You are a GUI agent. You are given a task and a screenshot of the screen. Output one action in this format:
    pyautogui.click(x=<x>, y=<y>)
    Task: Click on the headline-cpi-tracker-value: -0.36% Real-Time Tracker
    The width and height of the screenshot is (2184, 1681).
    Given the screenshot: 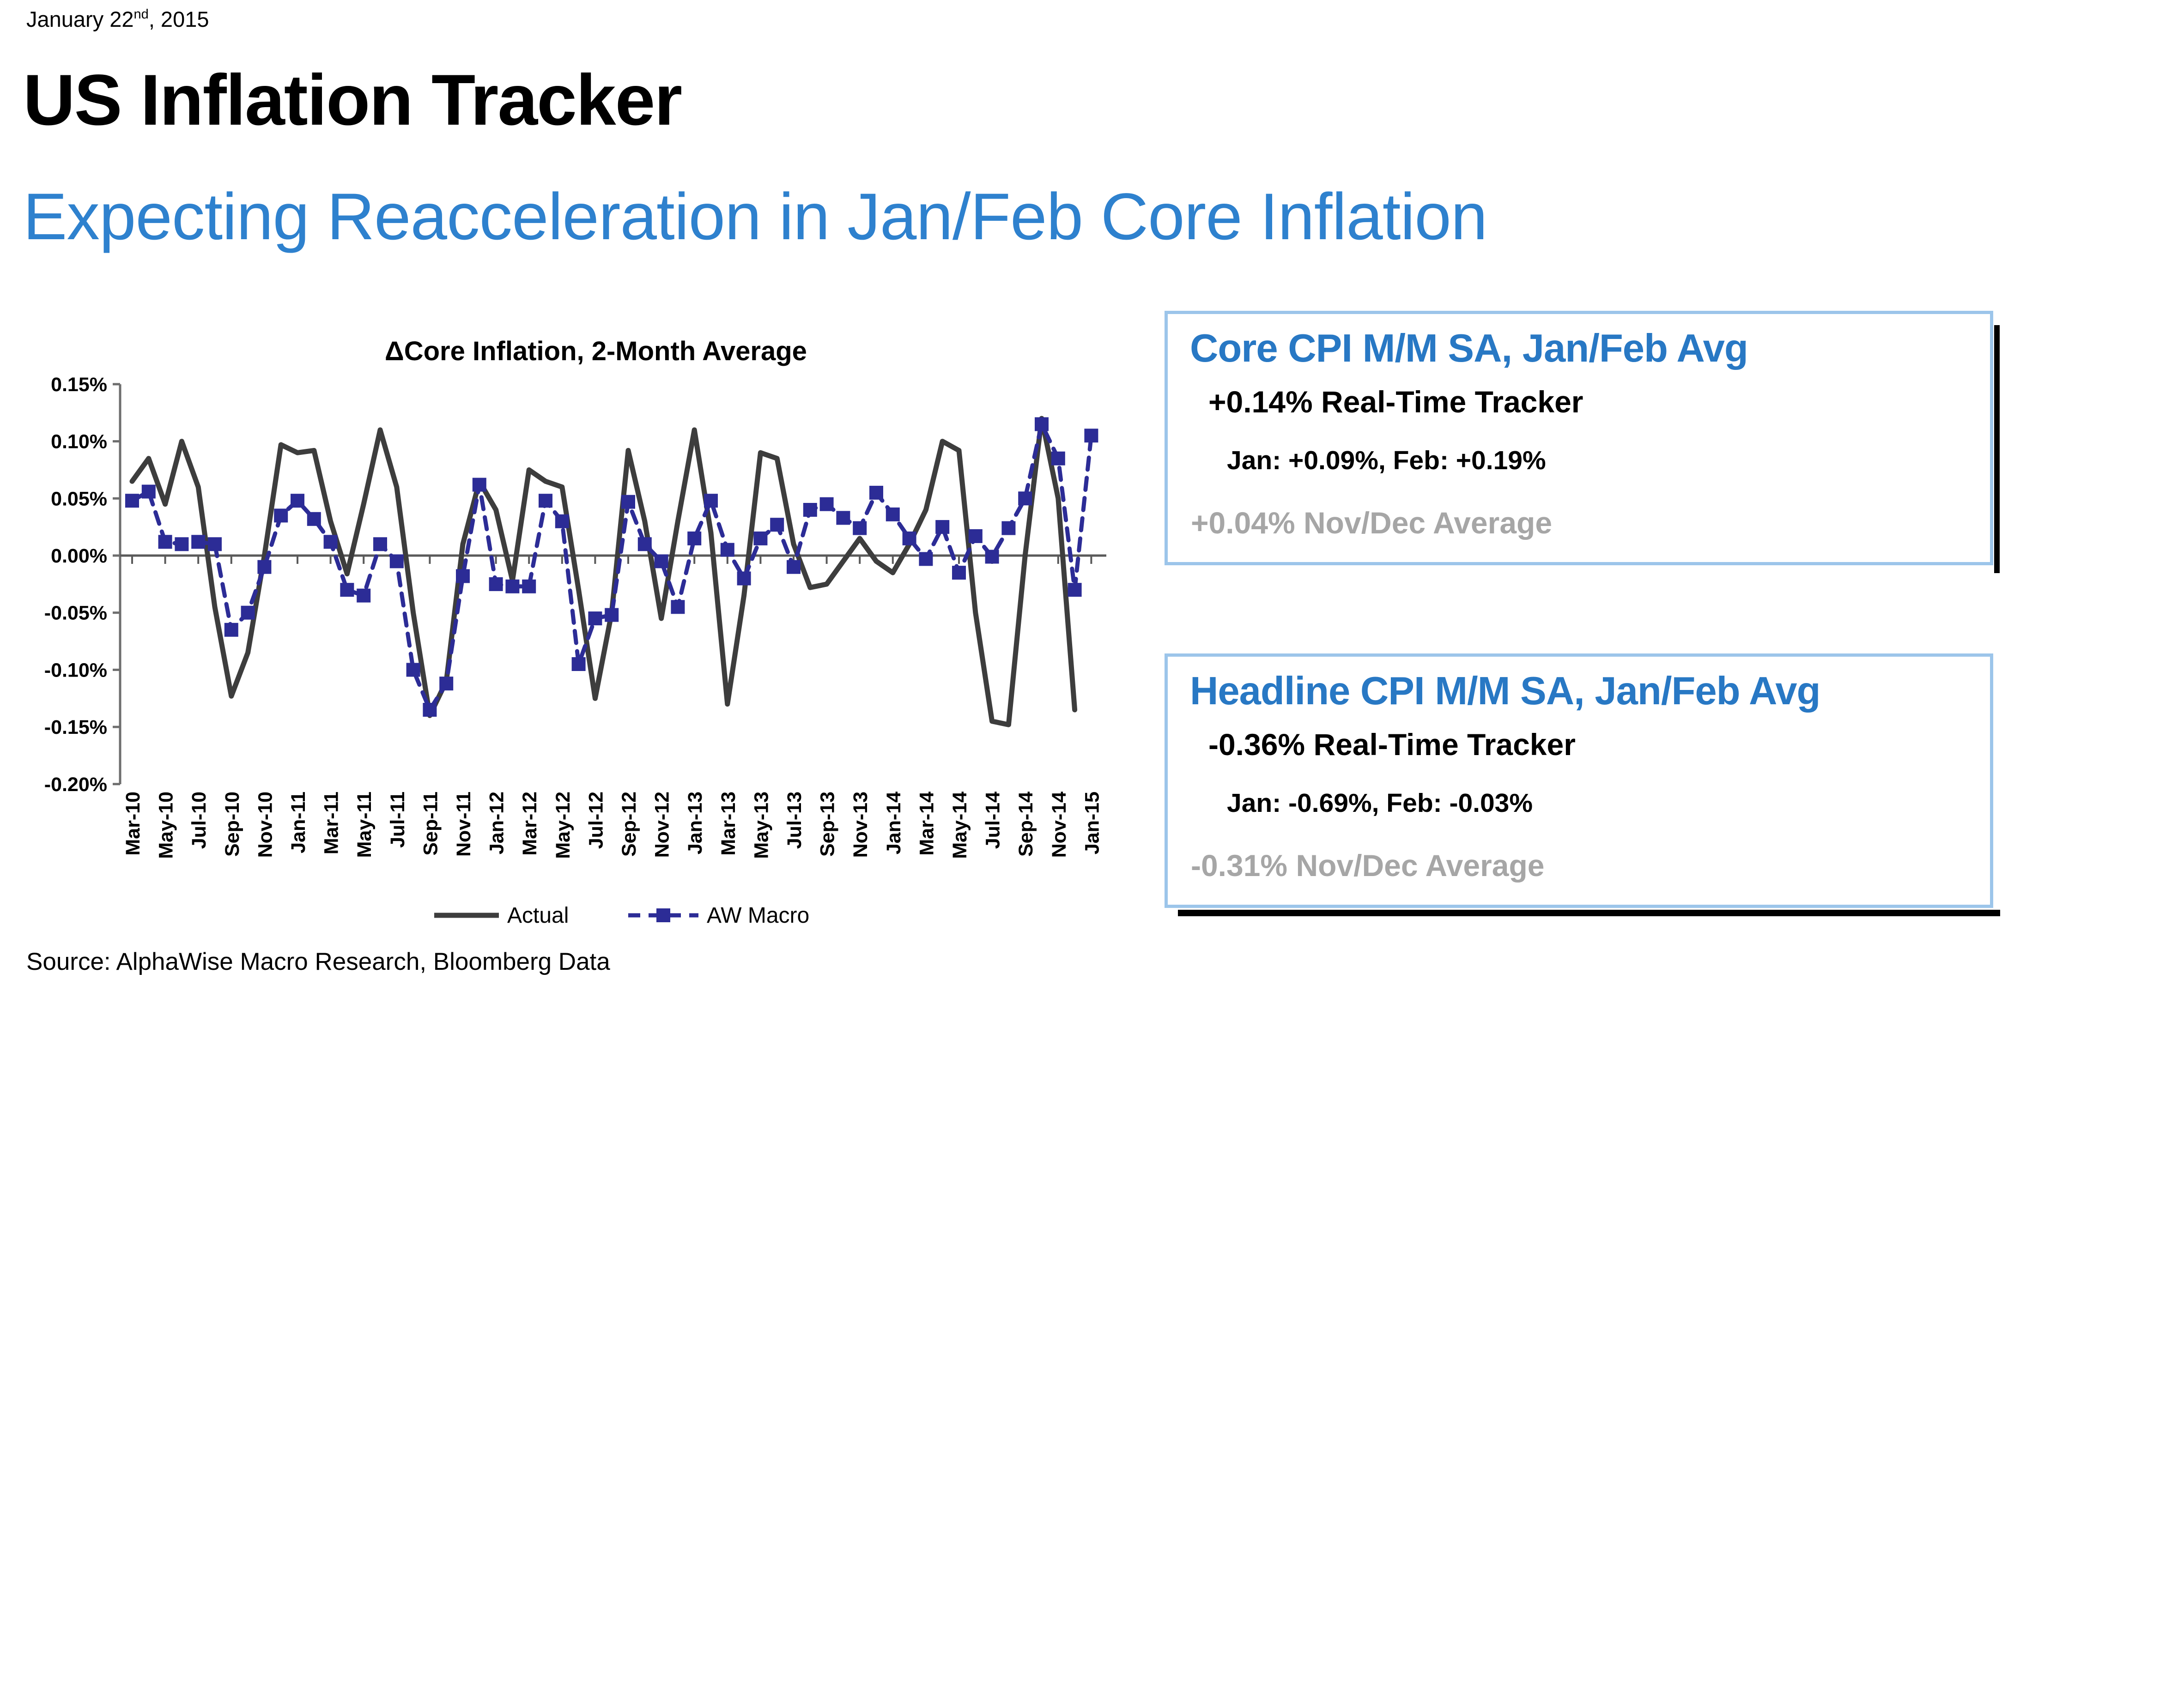 What is the action you would take?
    pyautogui.click(x=1392, y=745)
    